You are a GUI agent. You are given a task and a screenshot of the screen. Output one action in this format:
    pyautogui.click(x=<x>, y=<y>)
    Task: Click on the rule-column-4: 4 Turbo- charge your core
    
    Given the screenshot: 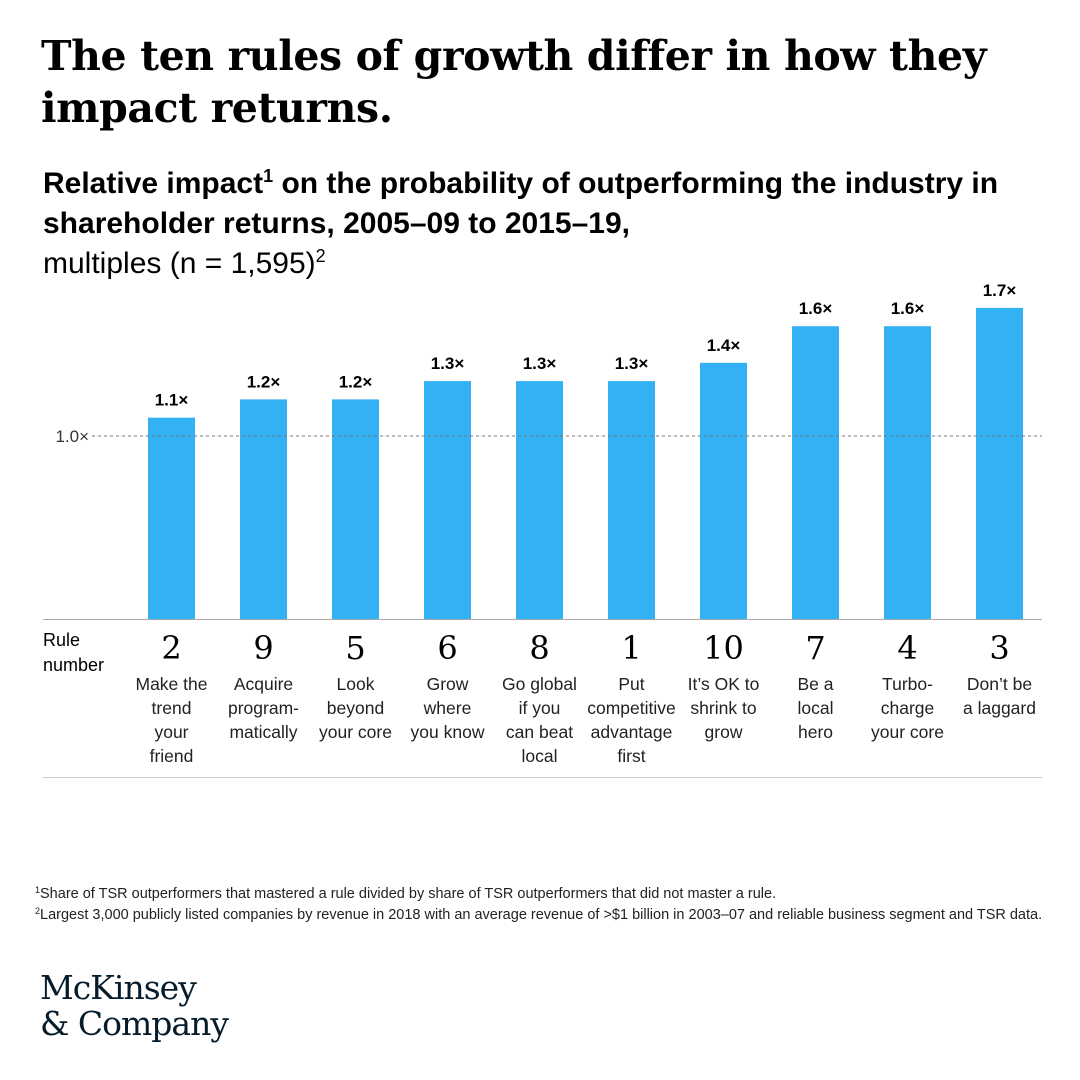 What is the action you would take?
    pyautogui.click(x=908, y=686)
    